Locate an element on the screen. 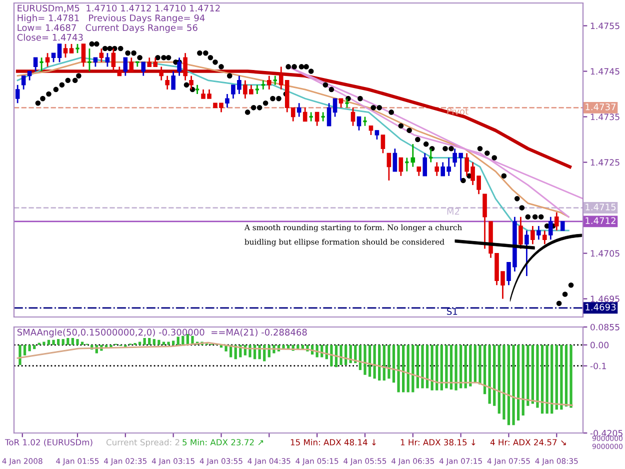 The image size is (625, 469). ref-line-label: S1 is located at coordinates (452, 311).